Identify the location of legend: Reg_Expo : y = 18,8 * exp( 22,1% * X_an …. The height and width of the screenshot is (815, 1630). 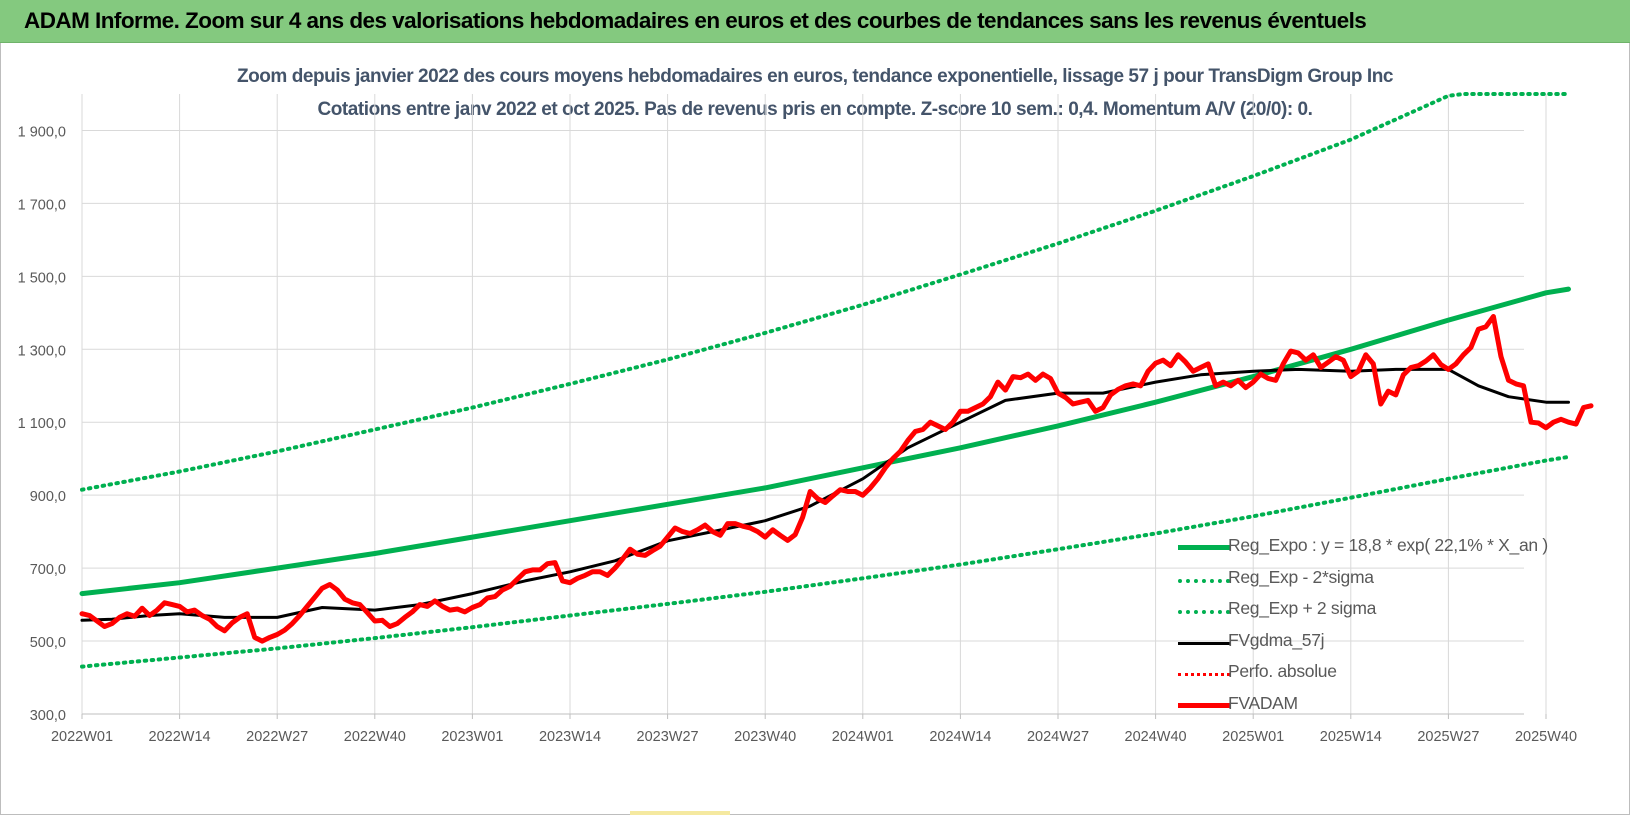
(1388, 627).